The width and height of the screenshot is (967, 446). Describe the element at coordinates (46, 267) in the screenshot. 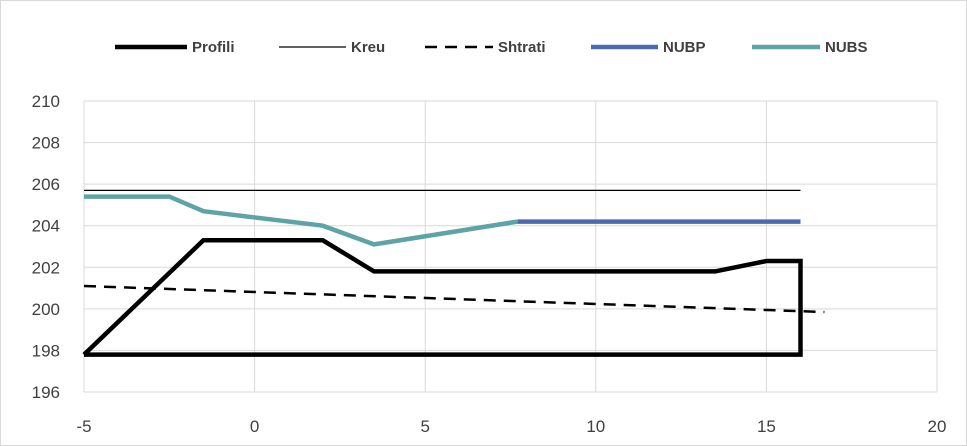

I see `y-tick-label: 202` at that location.